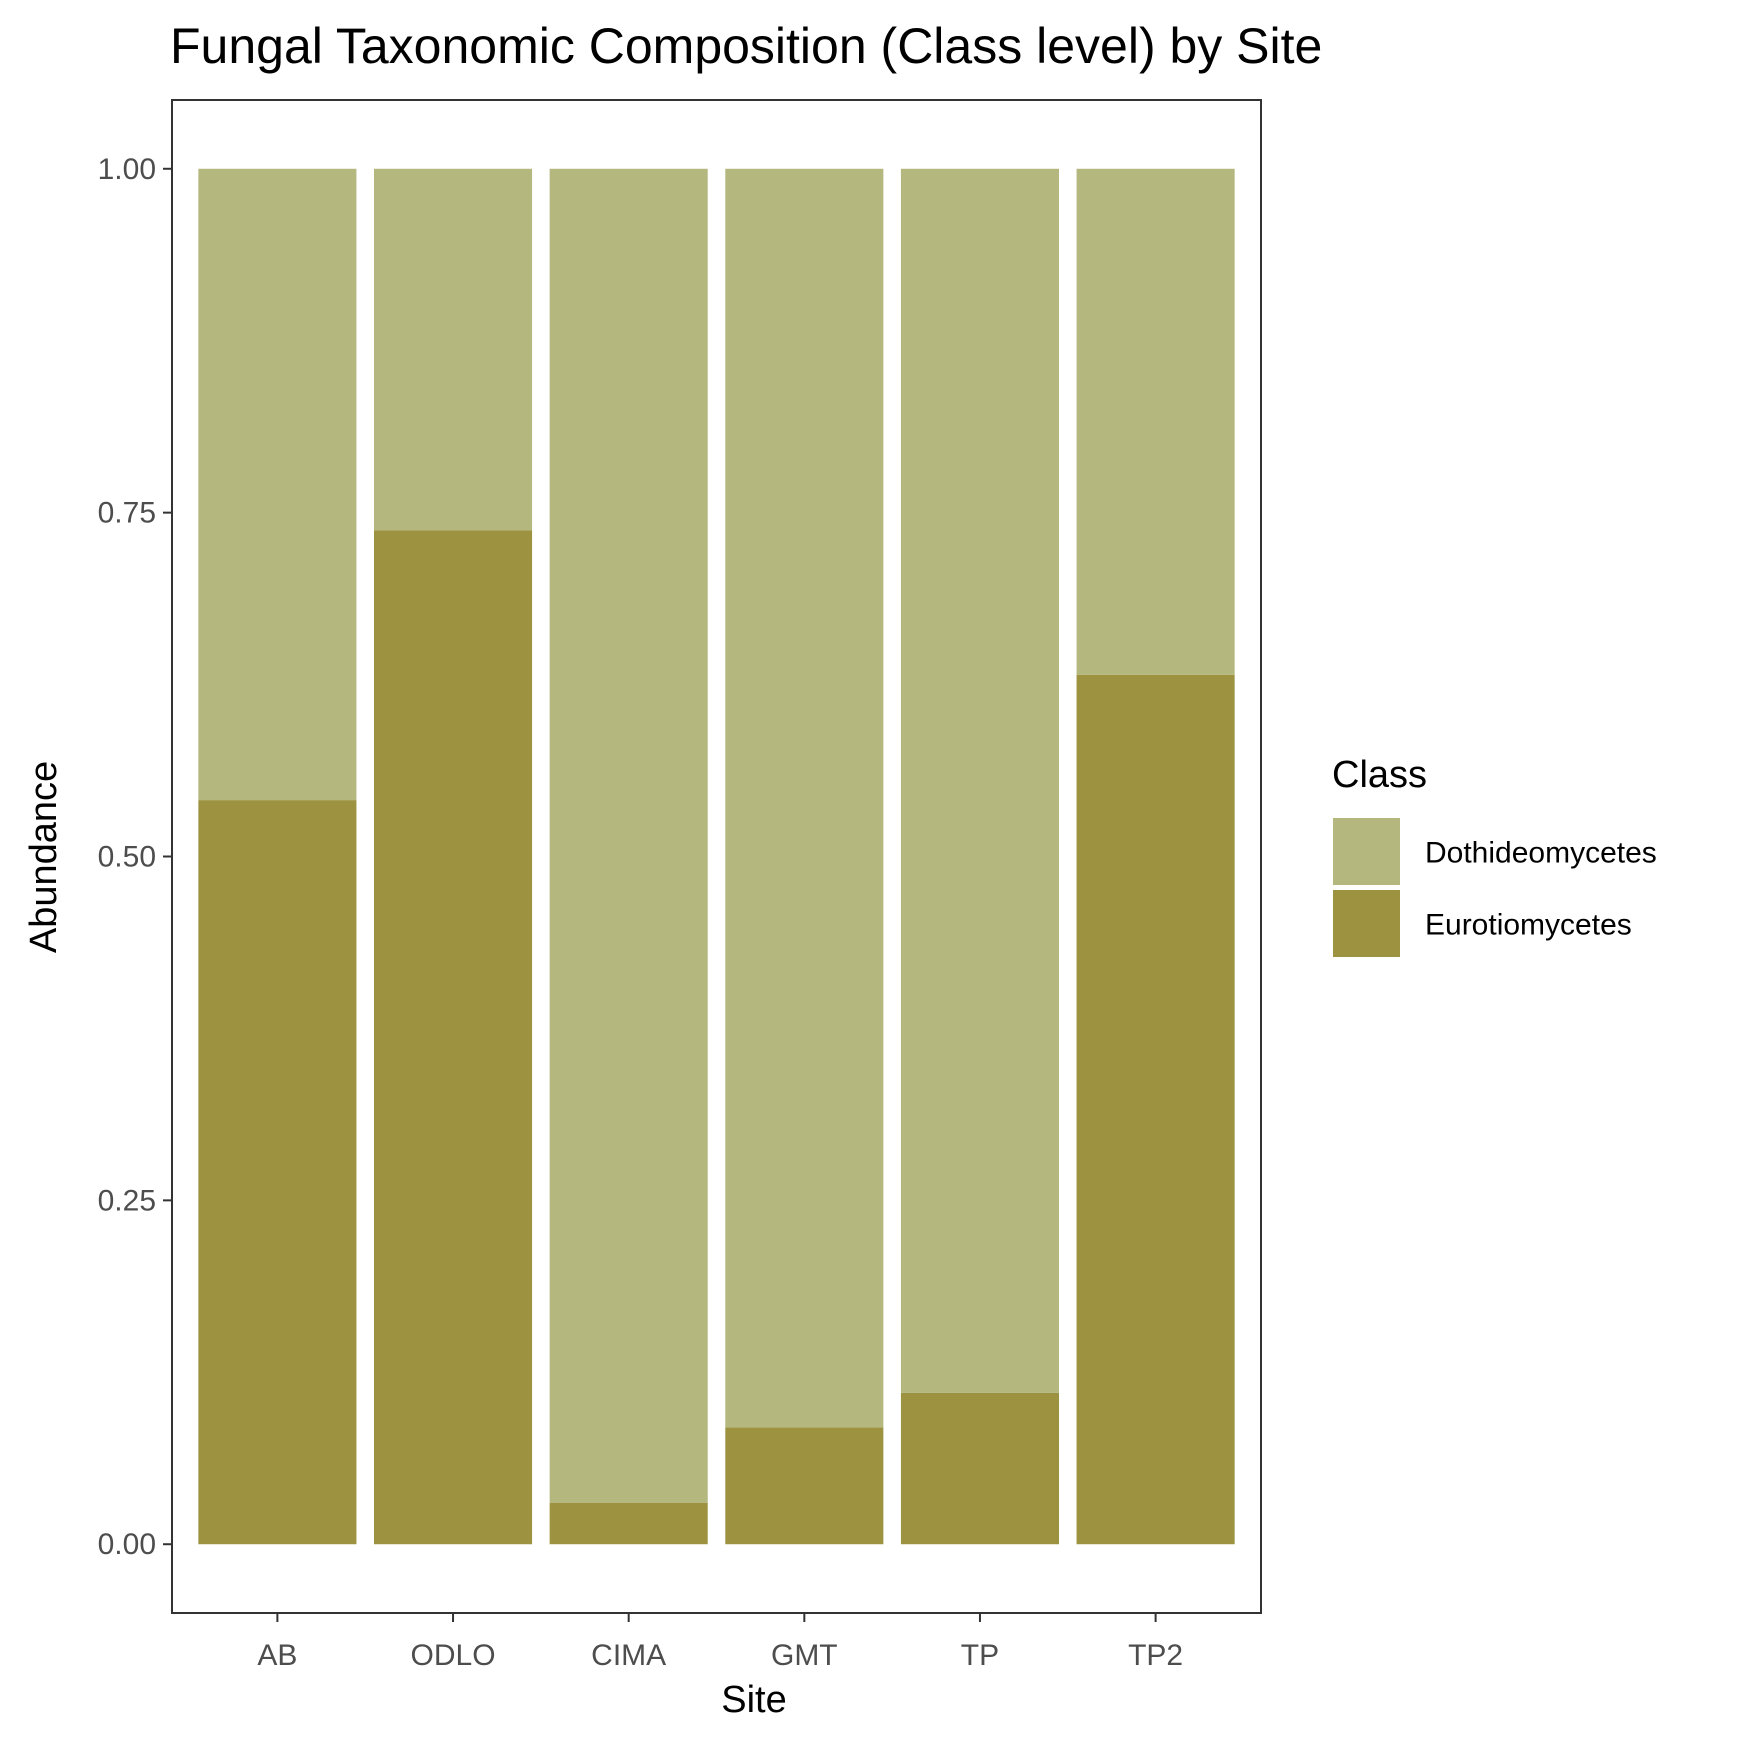  I want to click on bar-cima-eurotiomycetes, so click(628, 1523).